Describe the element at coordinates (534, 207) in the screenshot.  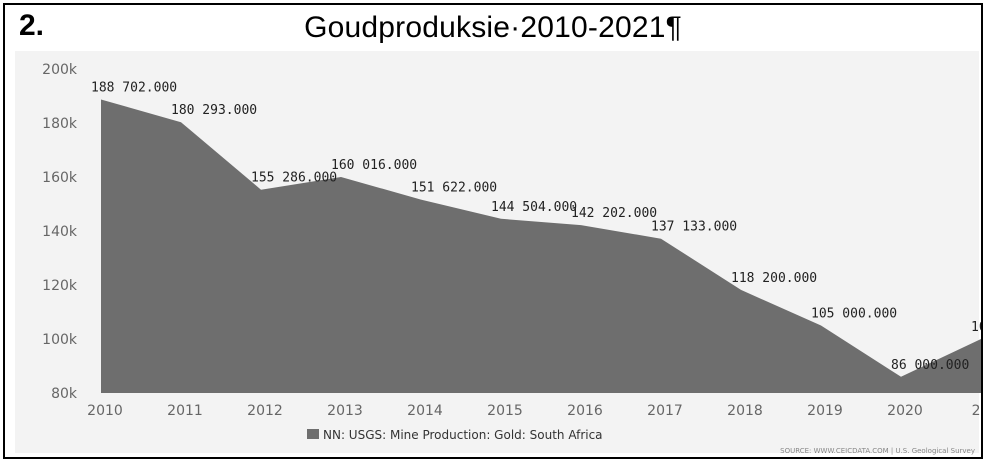
I see `data-label: 144 504.000` at that location.